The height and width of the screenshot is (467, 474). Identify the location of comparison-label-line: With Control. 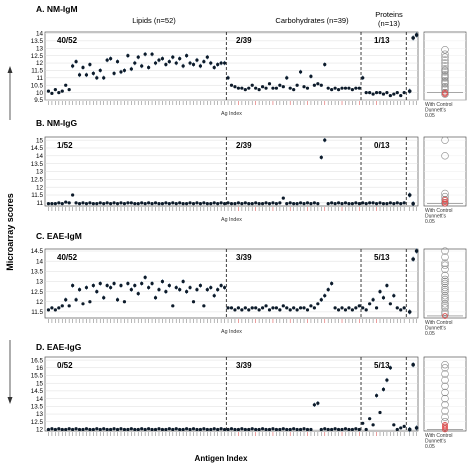
(439, 105).